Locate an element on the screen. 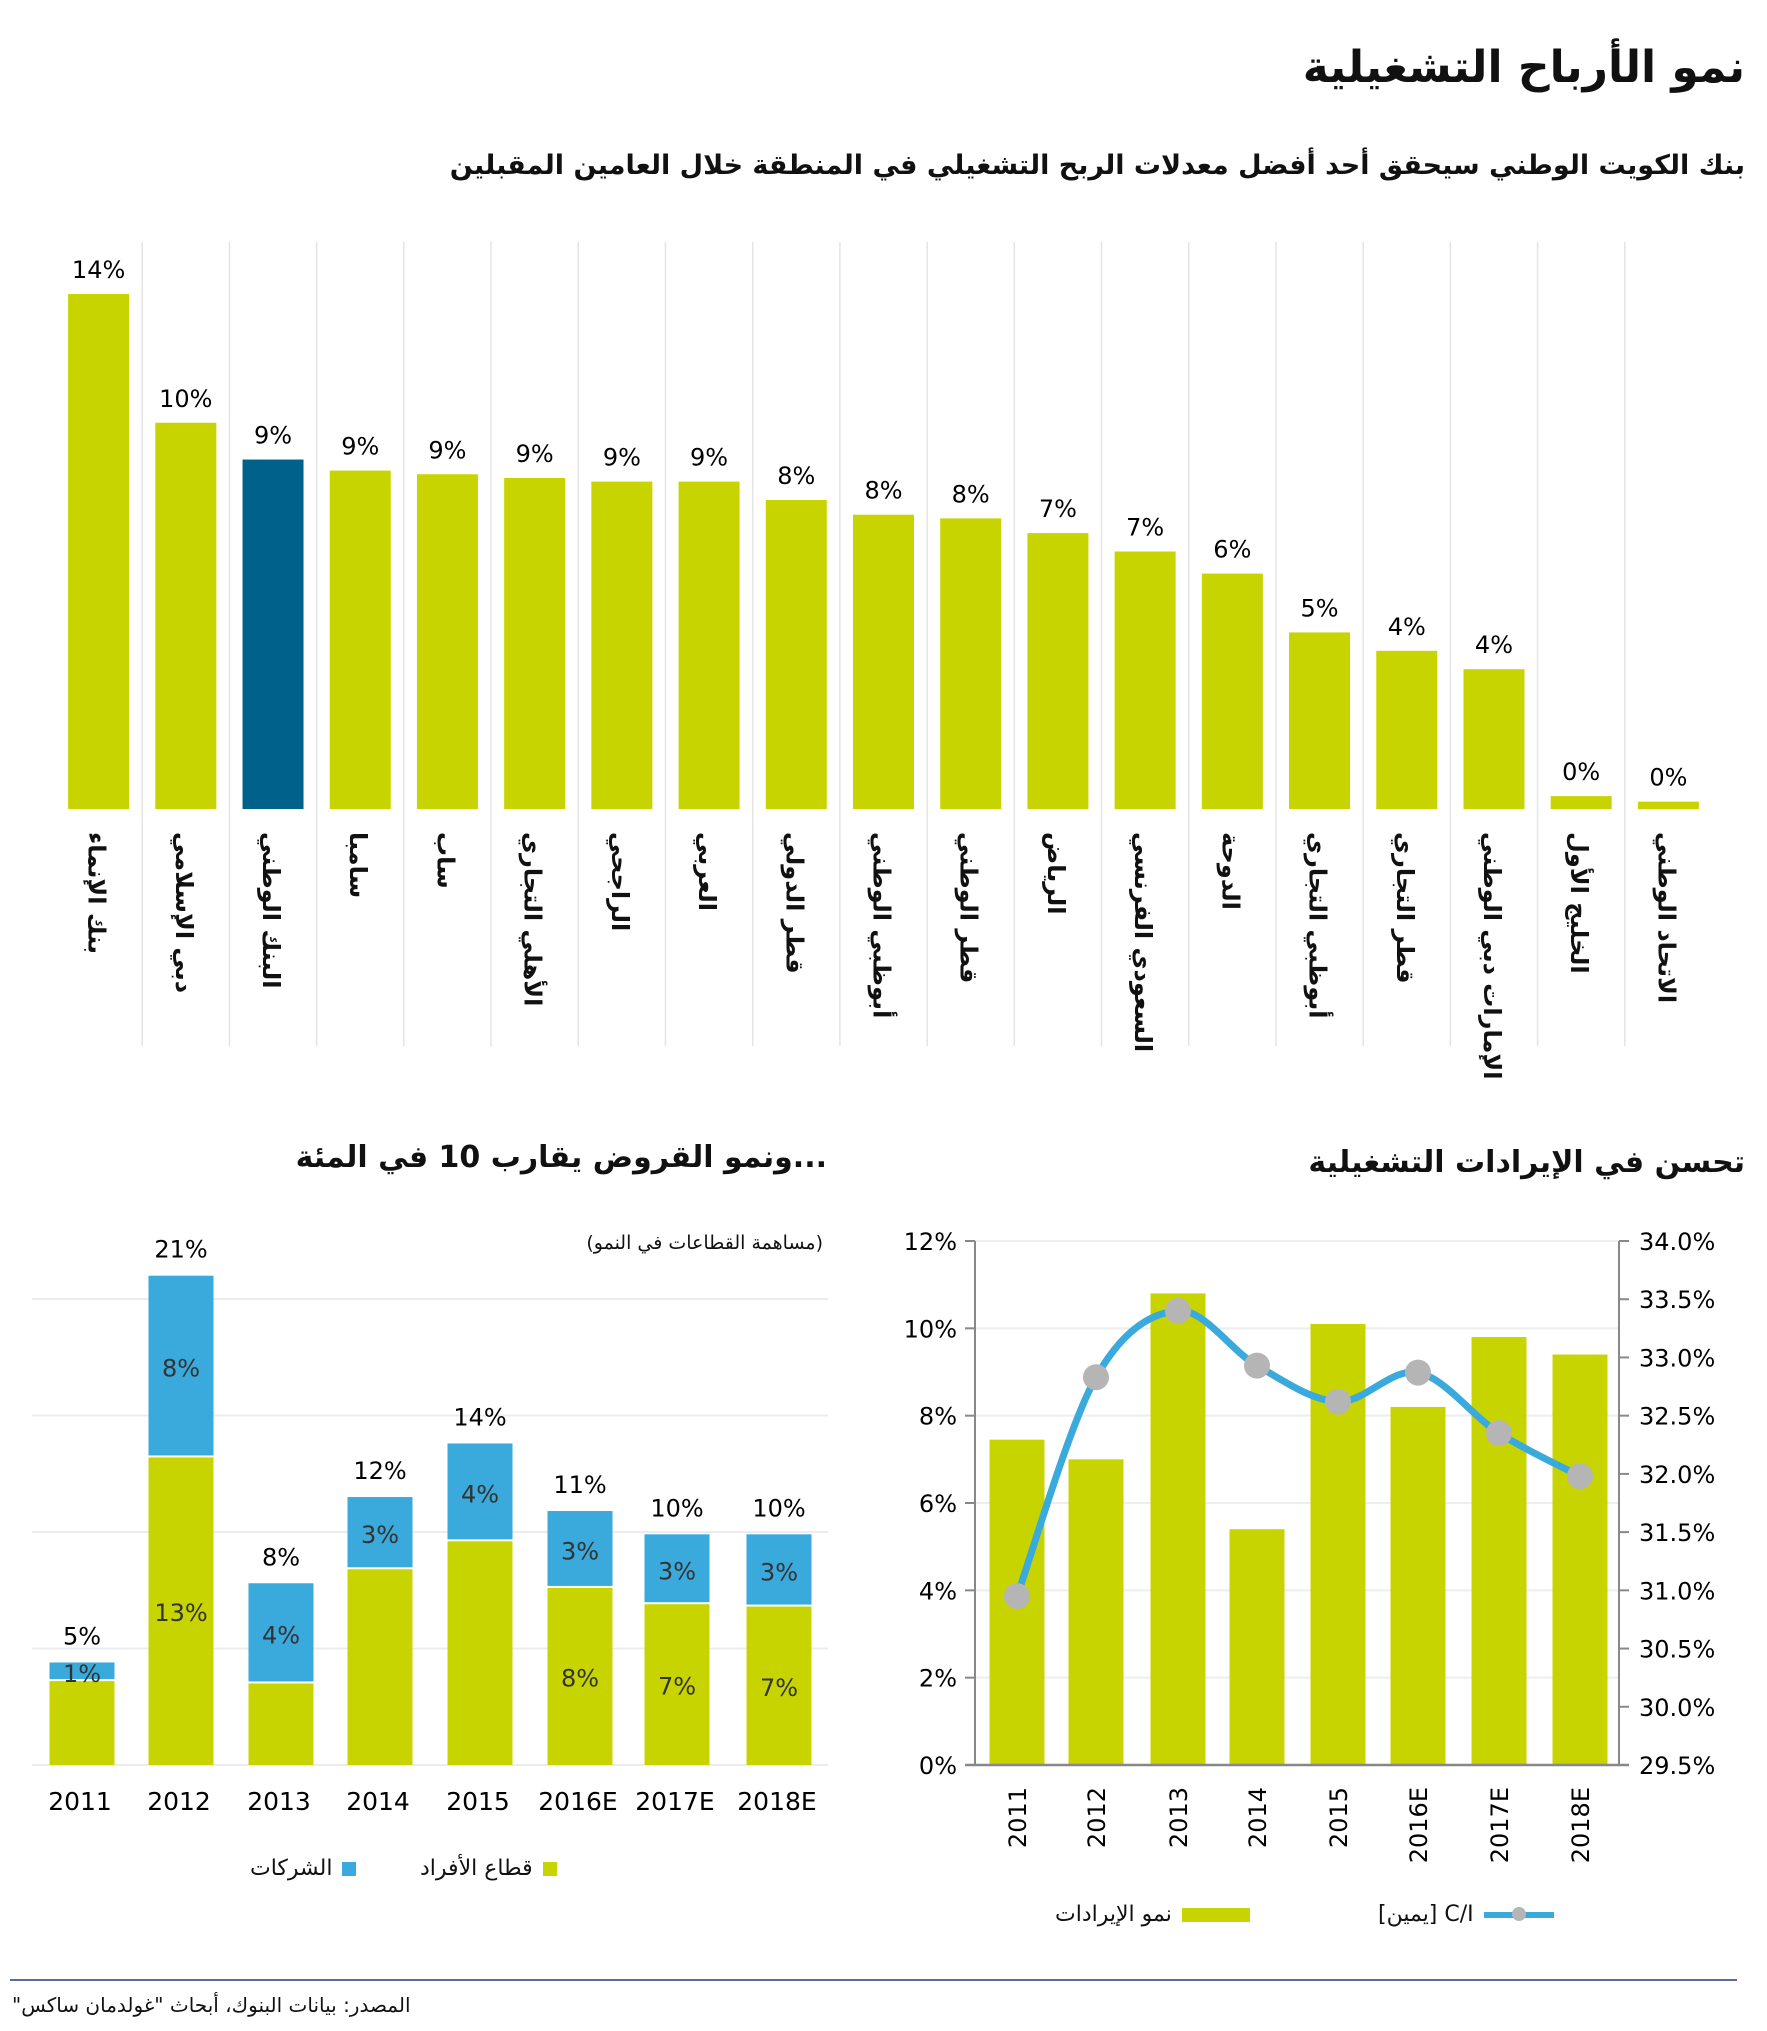  right-axis-label: 31.0% is located at coordinates (1677, 1591).